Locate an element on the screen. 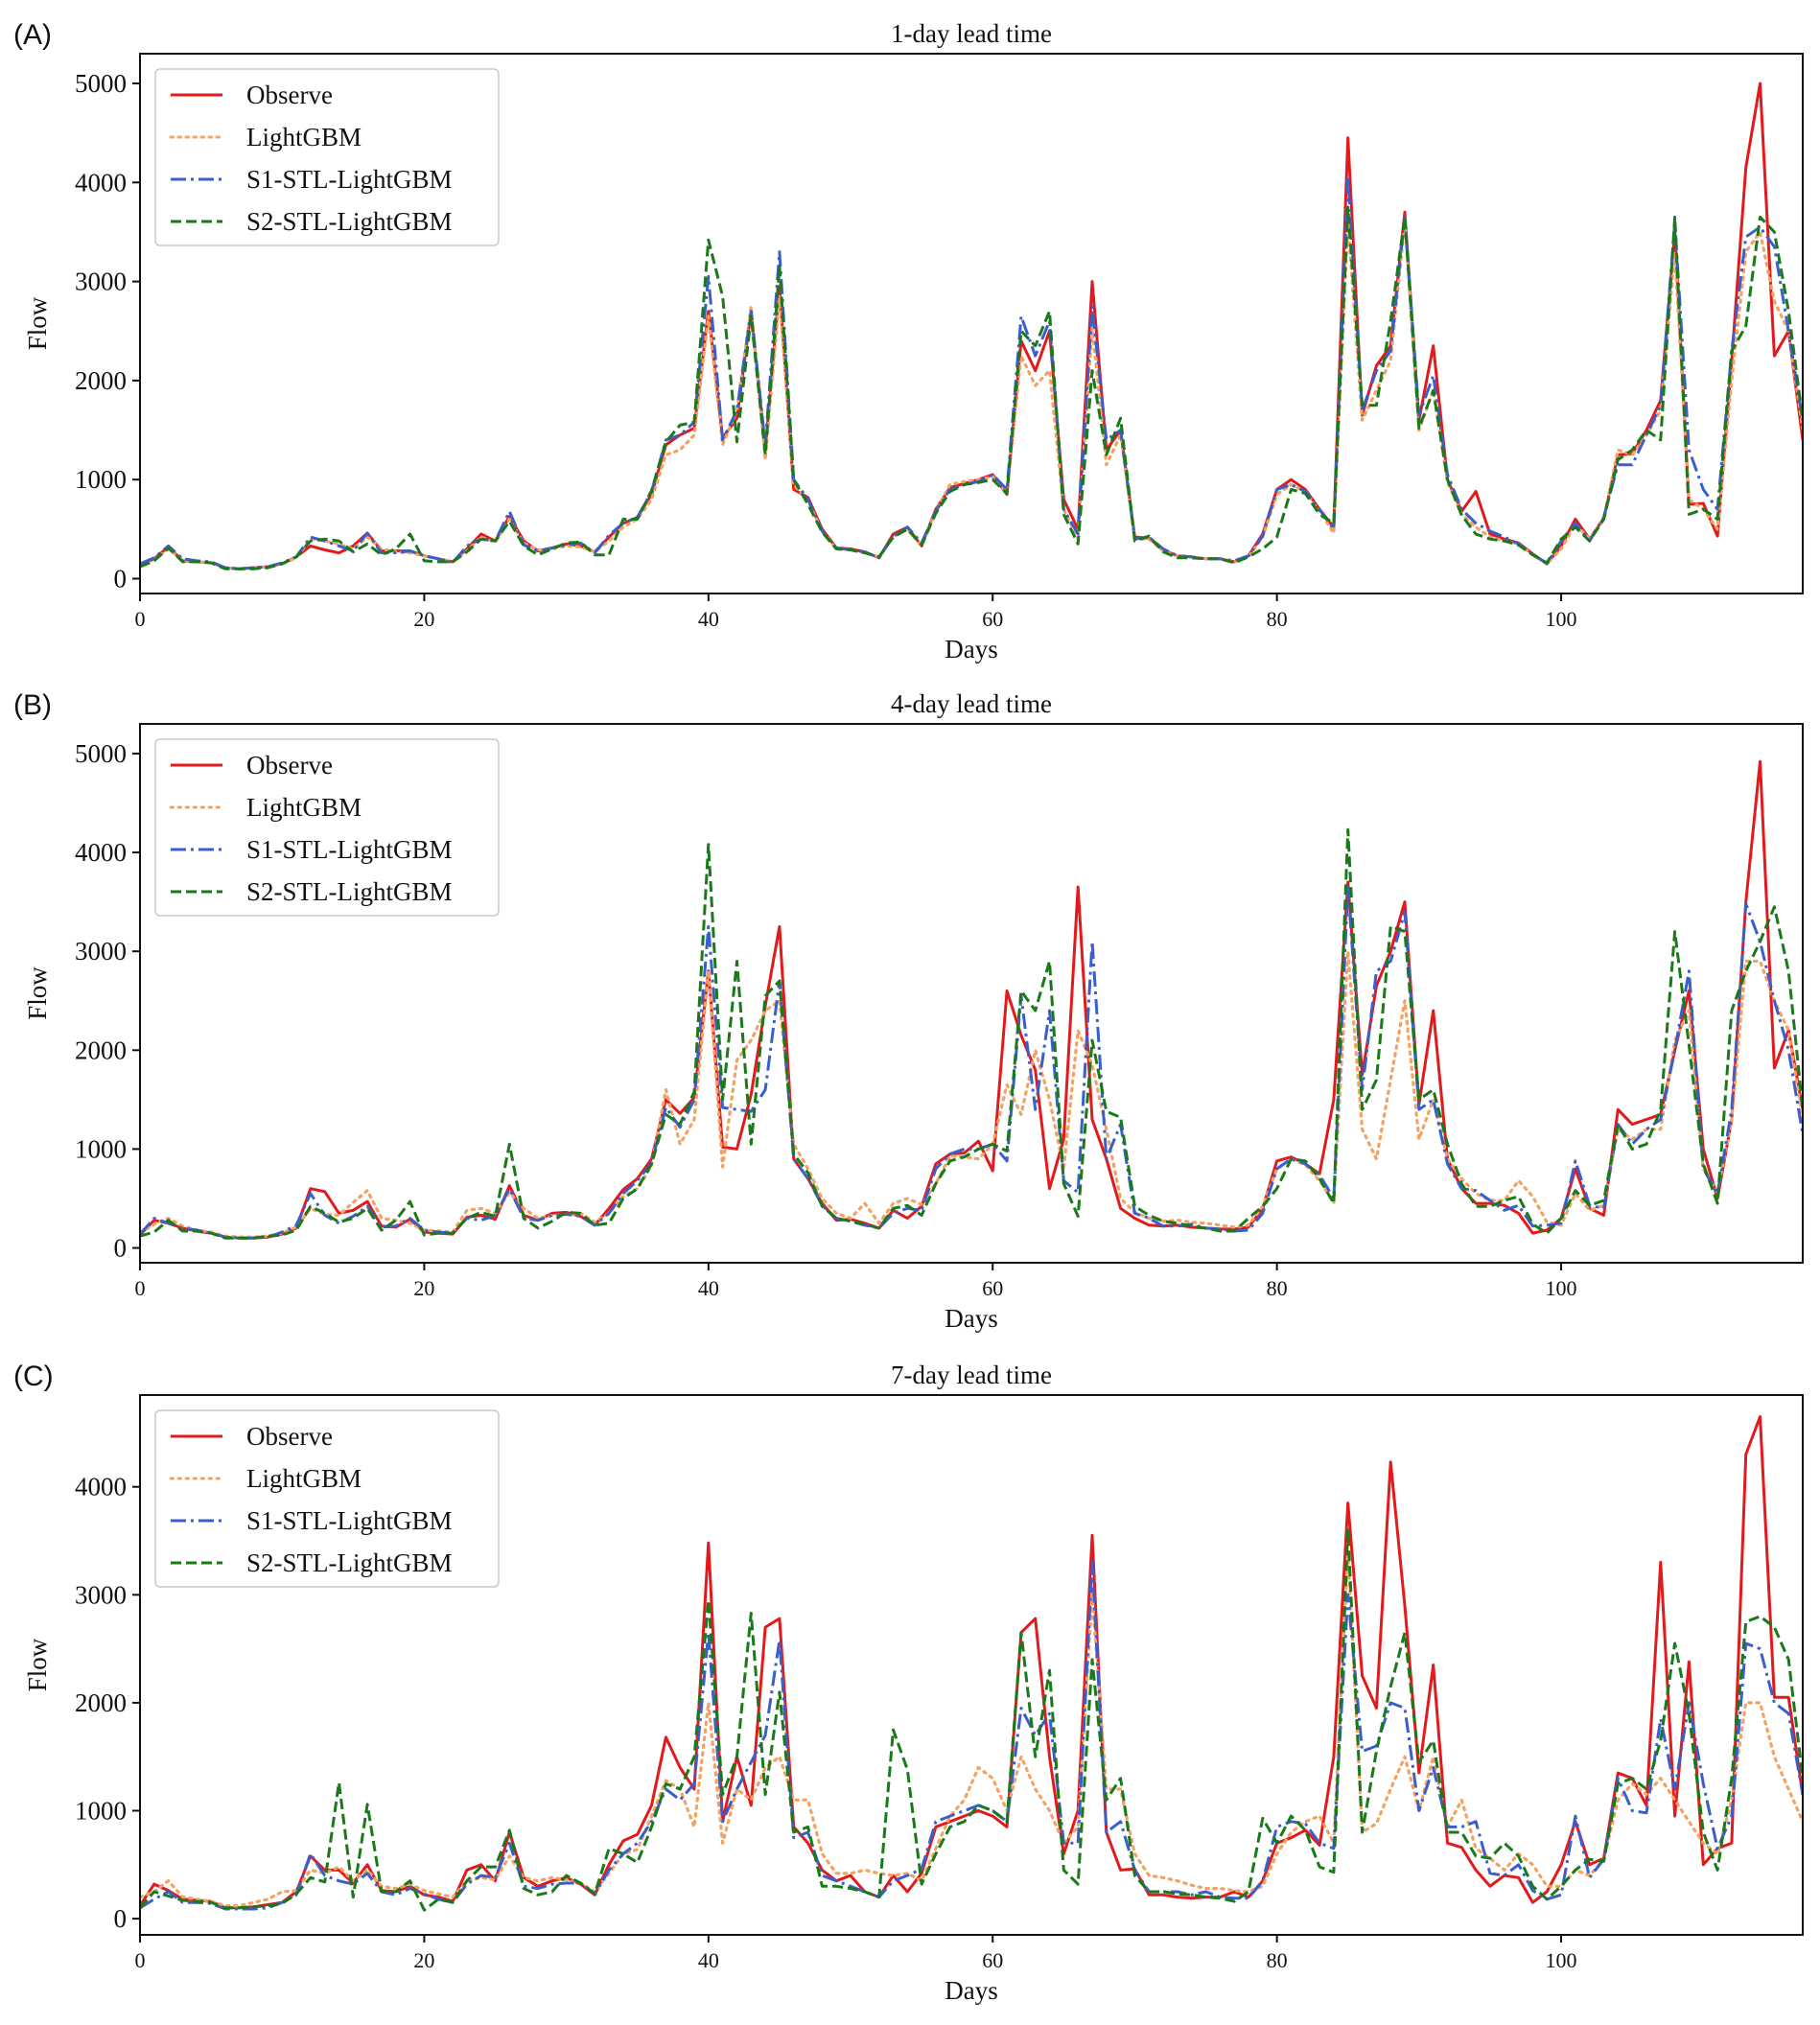 The height and width of the screenshot is (2025, 1820). panel-label: (A) is located at coordinates (32, 35).